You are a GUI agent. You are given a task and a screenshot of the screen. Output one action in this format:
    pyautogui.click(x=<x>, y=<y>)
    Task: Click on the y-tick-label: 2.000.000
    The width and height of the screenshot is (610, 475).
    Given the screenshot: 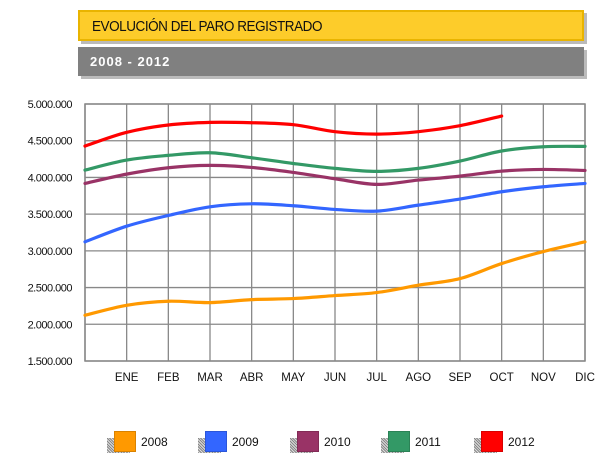 What is the action you would take?
    pyautogui.click(x=50, y=325)
    